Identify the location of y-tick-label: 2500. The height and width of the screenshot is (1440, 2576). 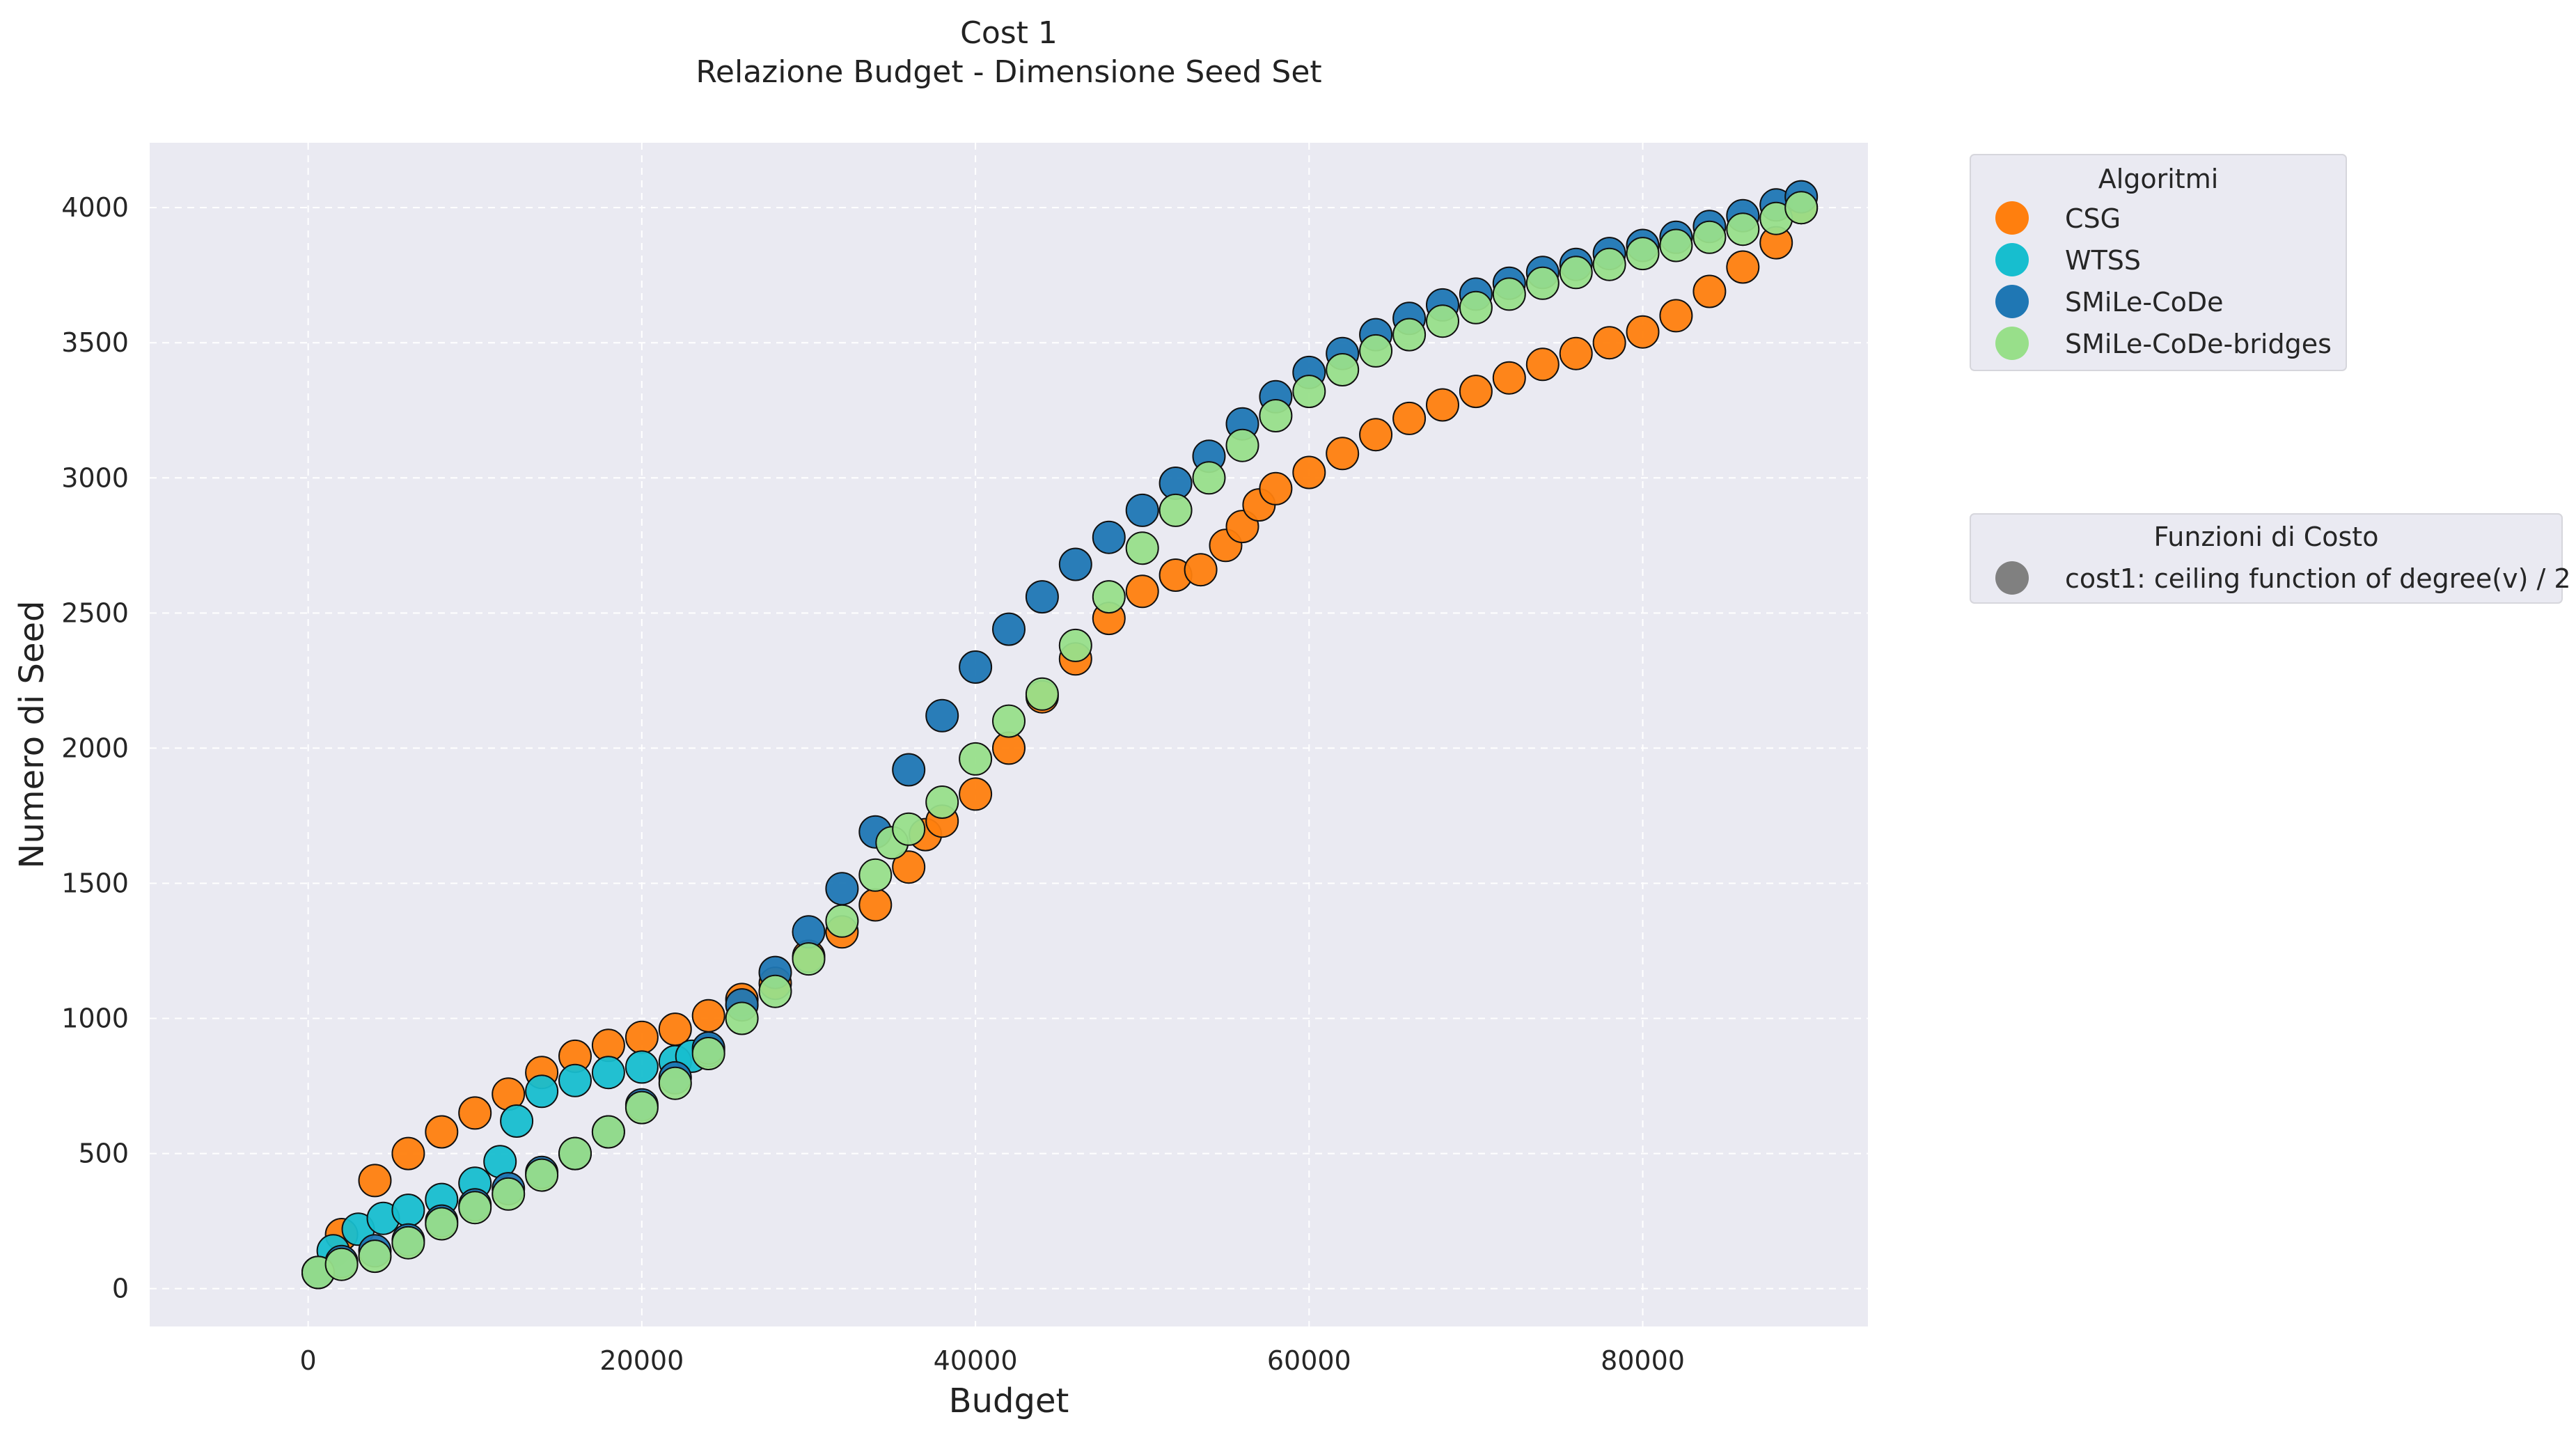
(95, 612).